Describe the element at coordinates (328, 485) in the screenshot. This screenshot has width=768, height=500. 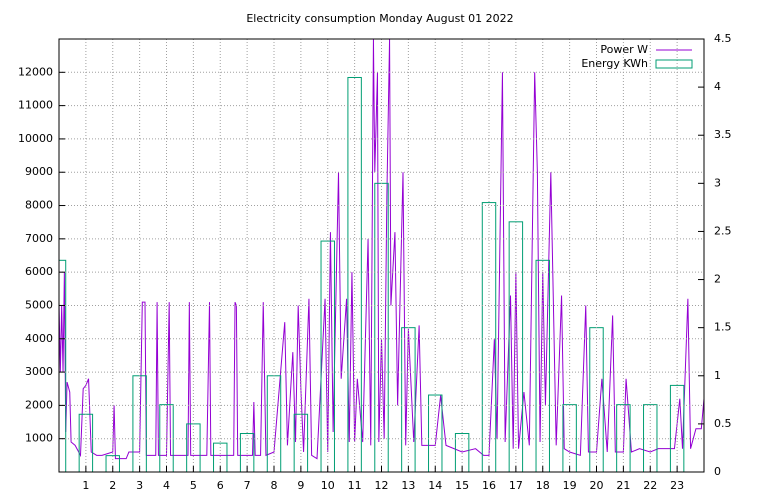
I see `x-tick-label: 10` at that location.